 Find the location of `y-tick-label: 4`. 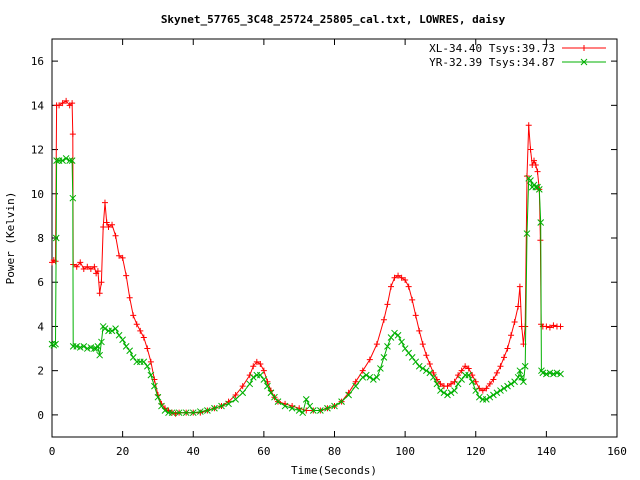

y-tick-label: 4 is located at coordinates (40, 326).